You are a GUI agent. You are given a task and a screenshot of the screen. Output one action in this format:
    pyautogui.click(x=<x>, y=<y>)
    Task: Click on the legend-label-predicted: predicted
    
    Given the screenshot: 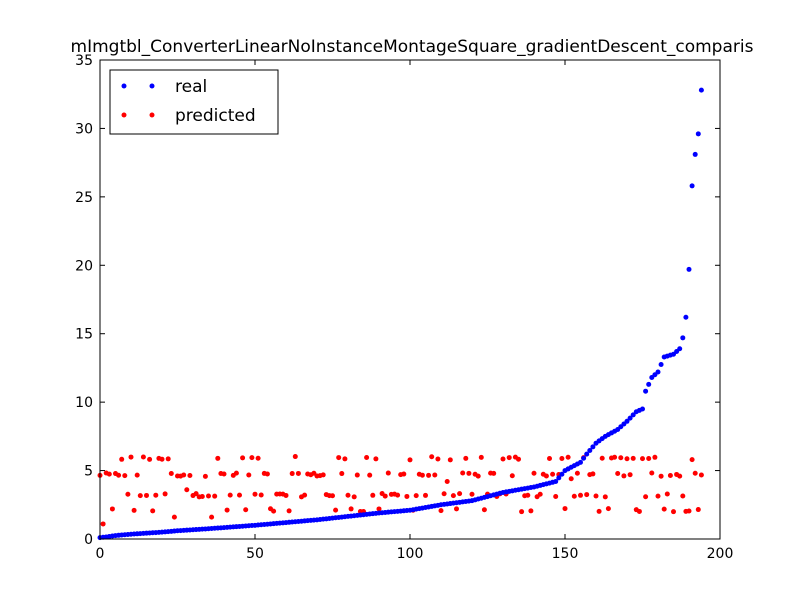 What is the action you would take?
    pyautogui.click(x=215, y=116)
    